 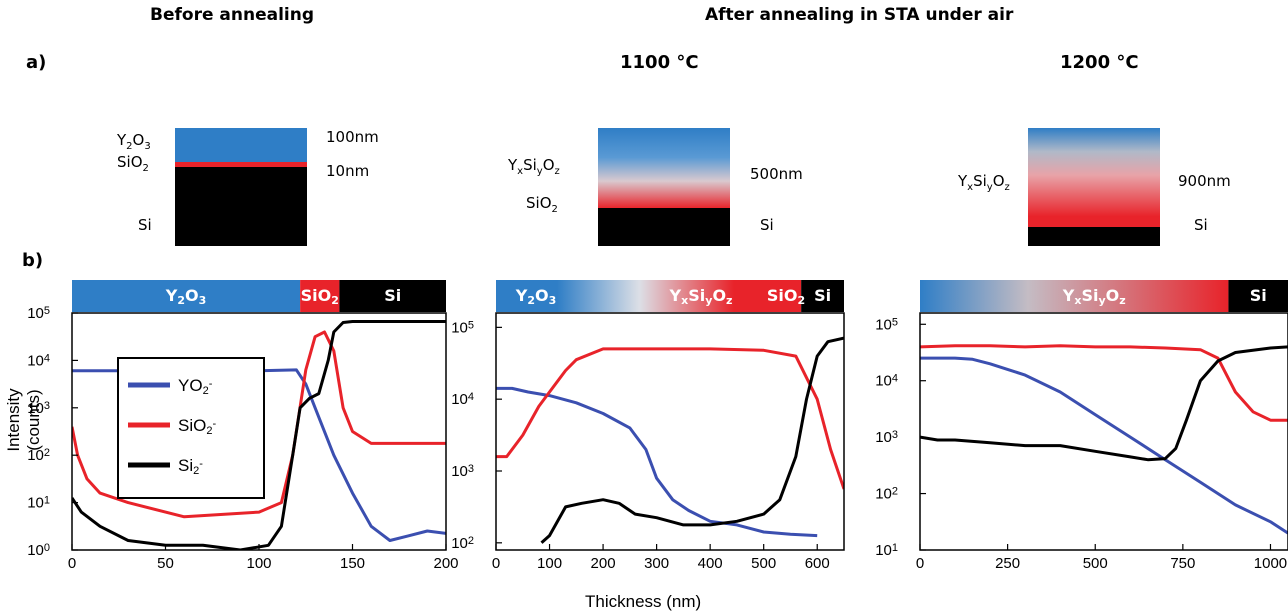 I want to click on legend-label: Si2-, so click(x=190, y=466).